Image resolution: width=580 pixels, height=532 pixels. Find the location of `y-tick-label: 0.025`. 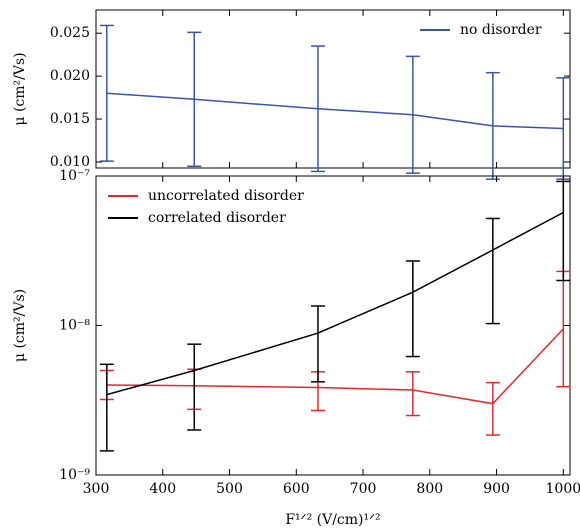

y-tick-label: 0.025 is located at coordinates (70, 33).